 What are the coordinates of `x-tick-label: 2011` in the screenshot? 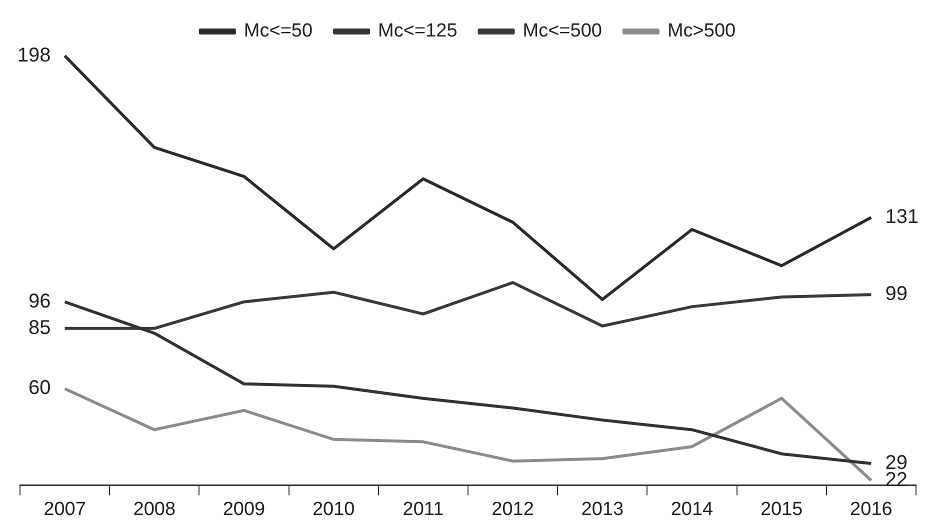 It's located at (423, 509).